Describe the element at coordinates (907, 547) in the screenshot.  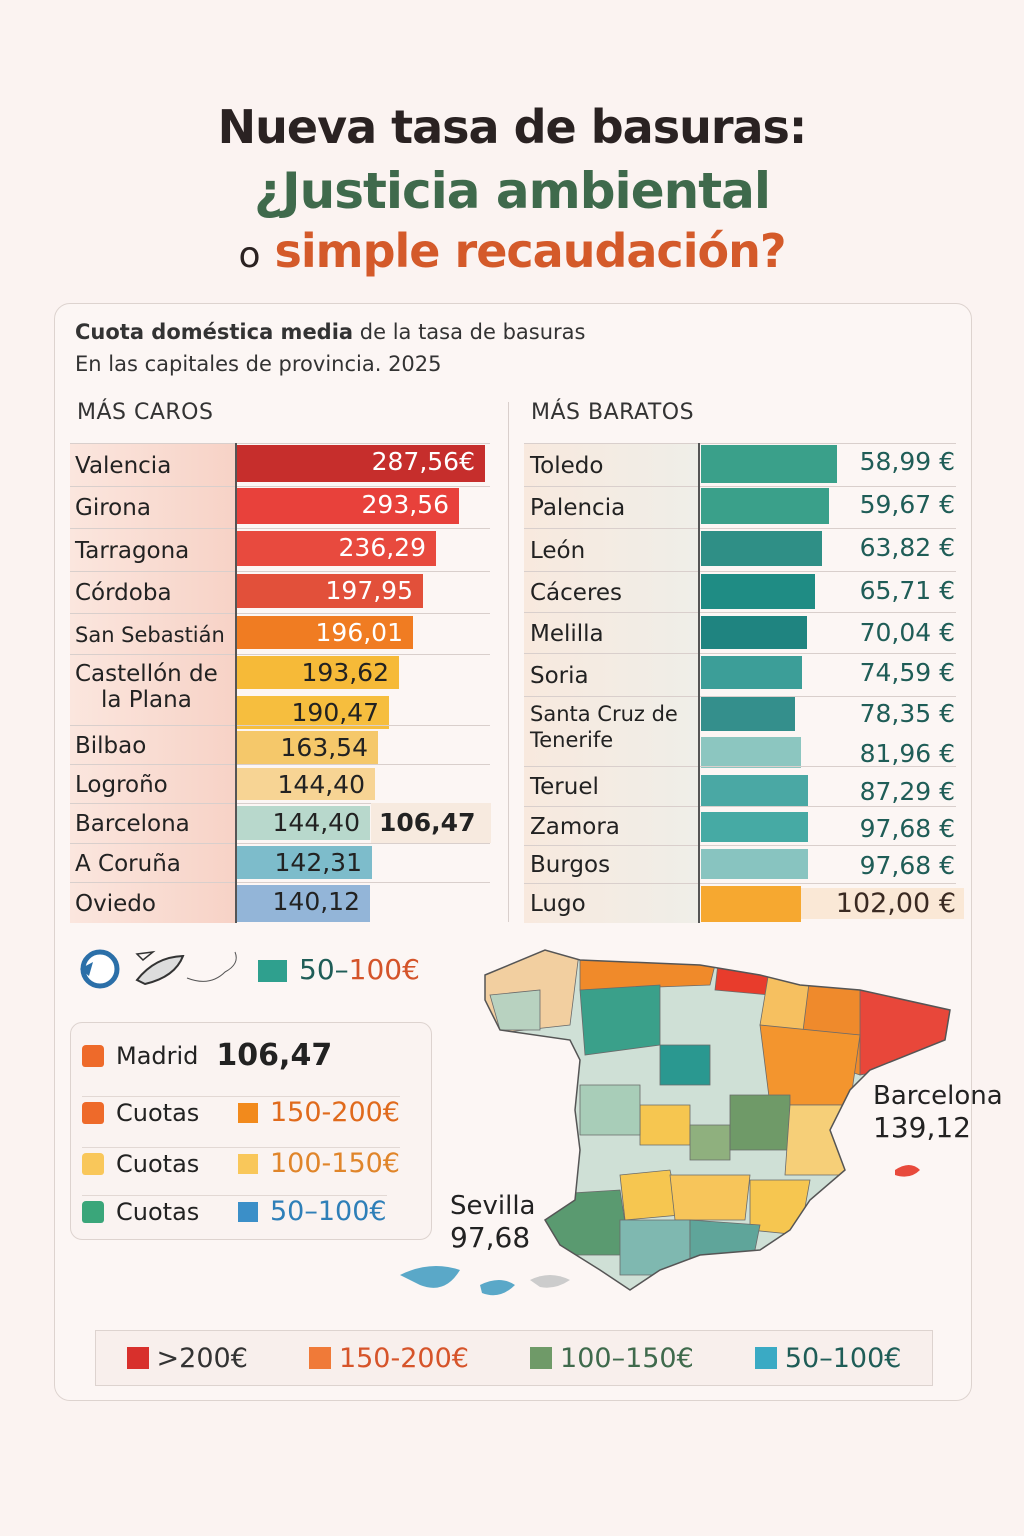
I see `bar-value: 63,82 €` at that location.